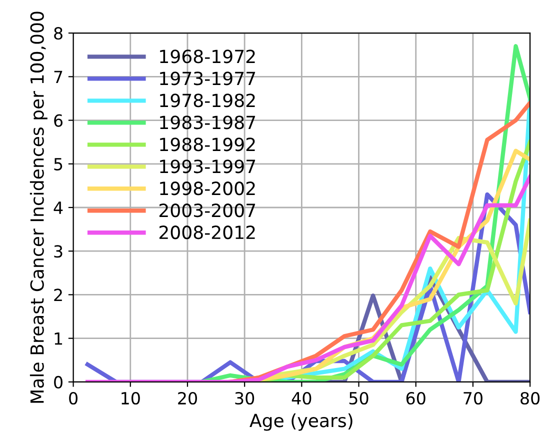  I want to click on legend-label: 1973-1977, so click(208, 79).